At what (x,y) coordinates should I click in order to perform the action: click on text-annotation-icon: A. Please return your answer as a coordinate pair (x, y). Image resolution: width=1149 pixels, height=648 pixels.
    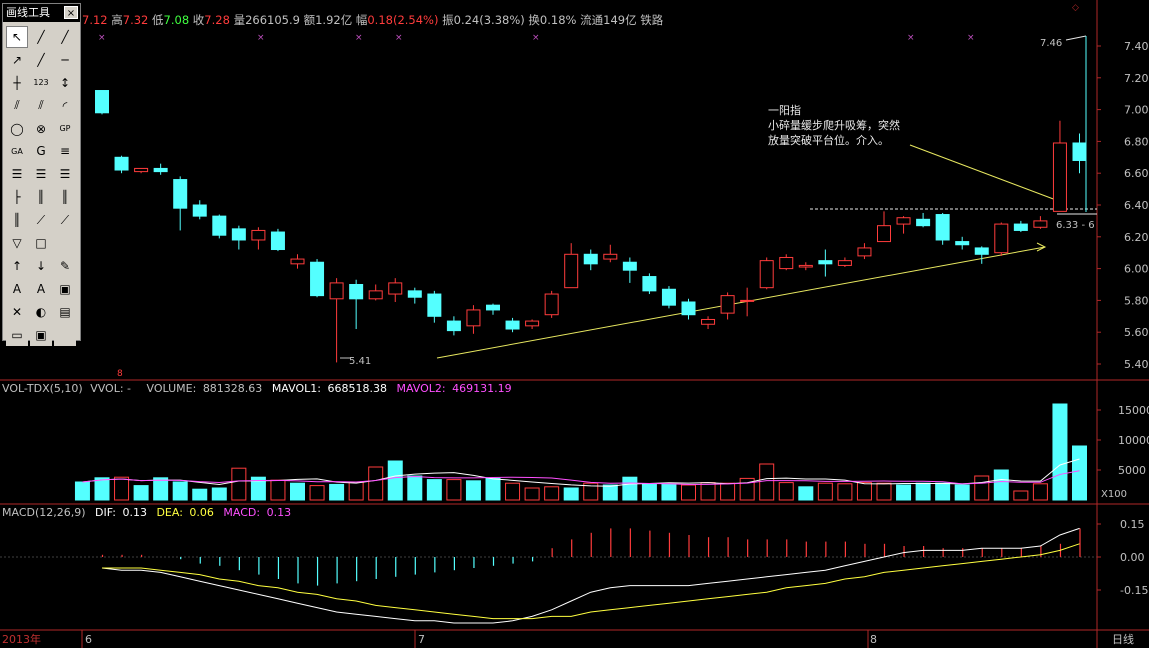
    Looking at the image, I should click on (41, 288).